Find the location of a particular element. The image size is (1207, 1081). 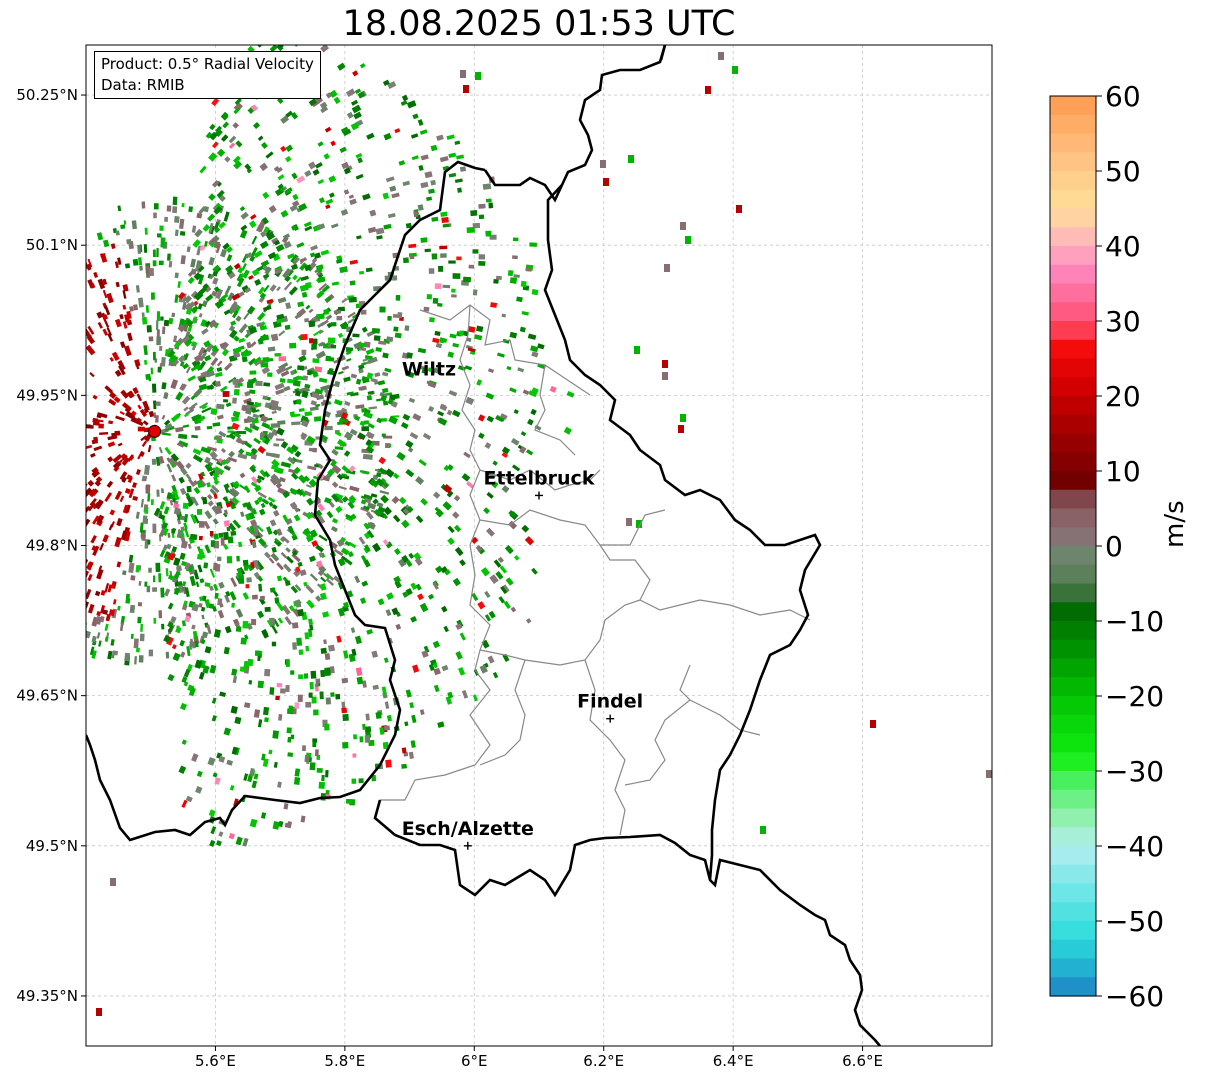

map-title: 18.08.2025 01:53 UTC is located at coordinates (539, 24).